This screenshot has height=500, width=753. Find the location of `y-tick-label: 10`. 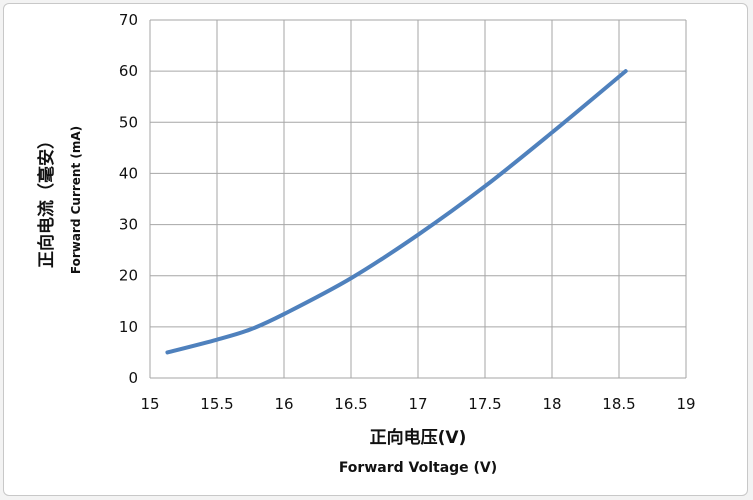

y-tick-label: 10 is located at coordinates (128, 327).